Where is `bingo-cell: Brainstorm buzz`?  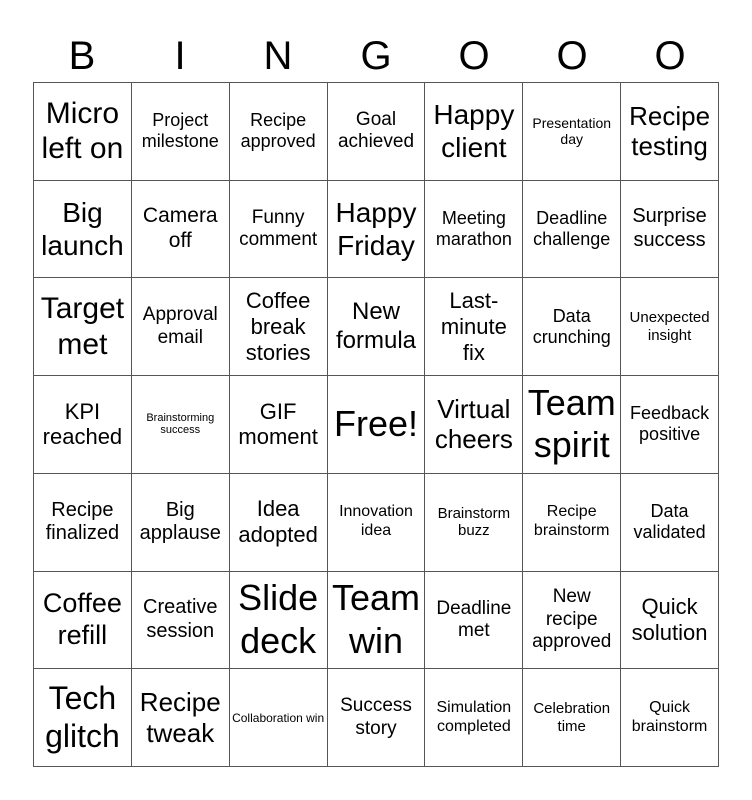 bingo-cell: Brainstorm buzz is located at coordinates (474, 522).